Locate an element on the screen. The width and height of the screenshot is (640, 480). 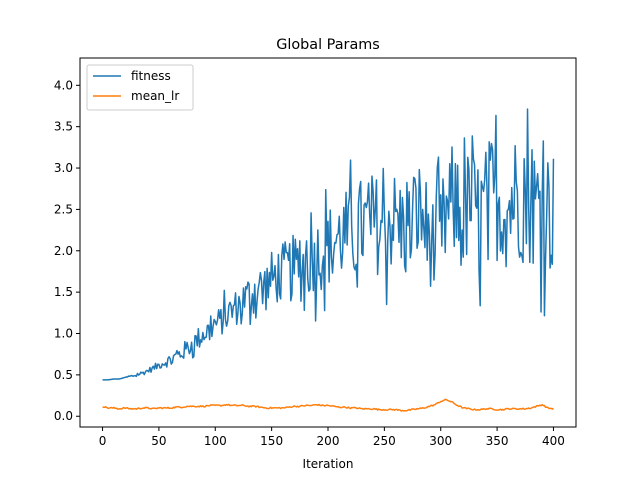
y-tick-label: 1.0 is located at coordinates (63, 334).